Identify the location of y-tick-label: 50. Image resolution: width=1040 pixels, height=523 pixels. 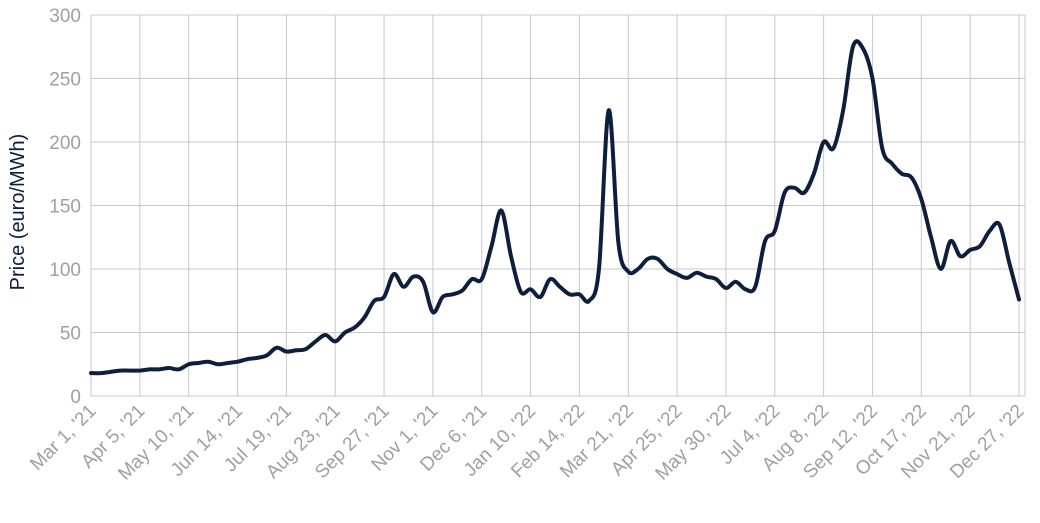
(70, 334).